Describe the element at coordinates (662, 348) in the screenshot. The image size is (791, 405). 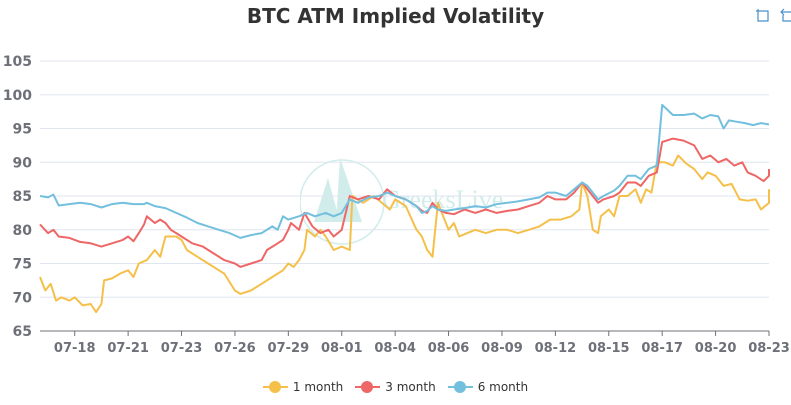
I see `x-tick-label: 08-17` at that location.